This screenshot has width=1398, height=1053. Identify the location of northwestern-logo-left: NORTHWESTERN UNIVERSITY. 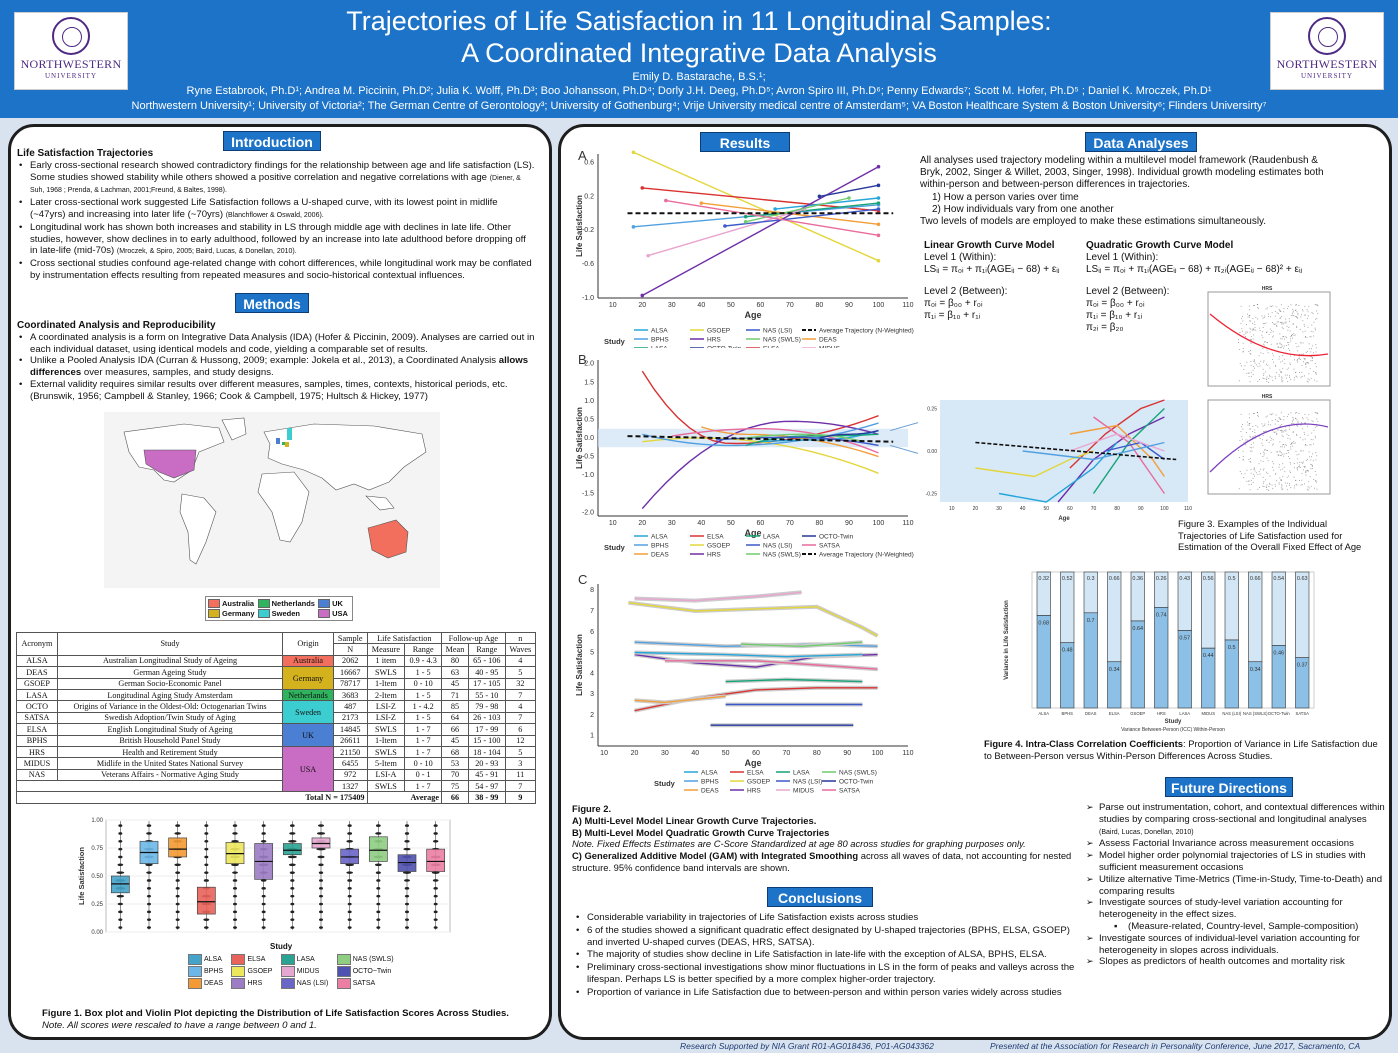
(71, 51).